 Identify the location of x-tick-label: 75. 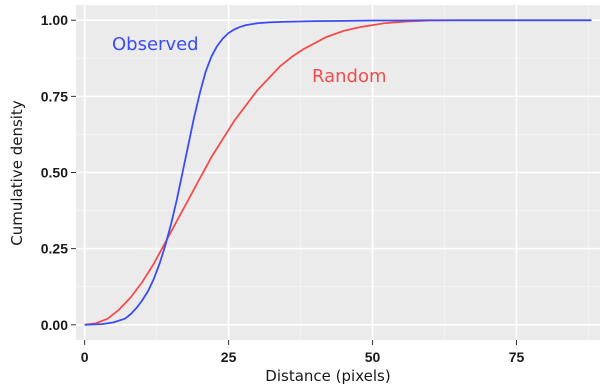
(517, 357).